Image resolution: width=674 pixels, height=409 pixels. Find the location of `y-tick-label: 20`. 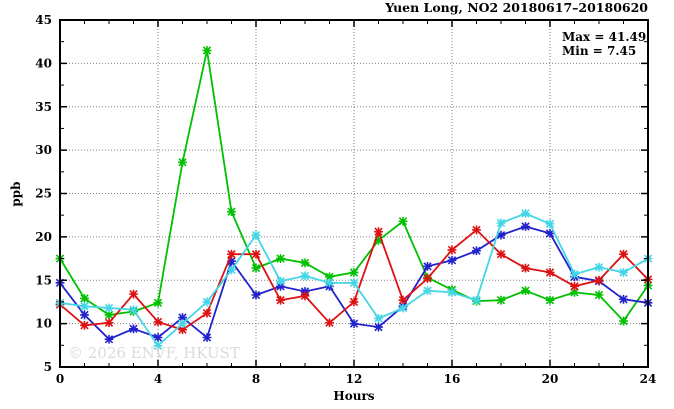

y-tick-label: 20 is located at coordinates (43, 237).